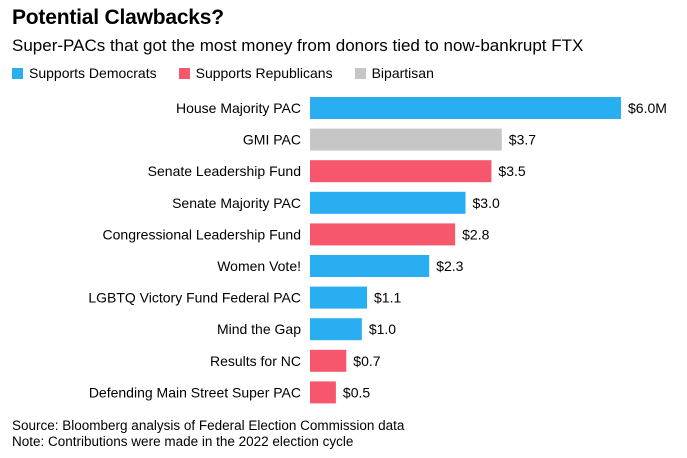 This screenshot has width=687, height=458. What do you see at coordinates (339, 297) in the screenshot?
I see `bar-lgbtq-victory-fund-federal-pac` at bounding box center [339, 297].